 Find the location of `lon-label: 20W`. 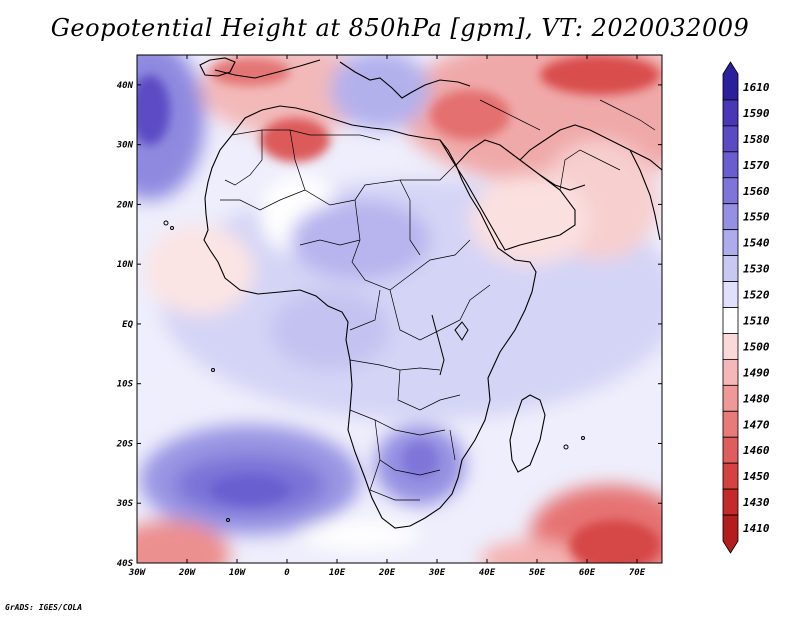

lon-label: 20W is located at coordinates (187, 573).